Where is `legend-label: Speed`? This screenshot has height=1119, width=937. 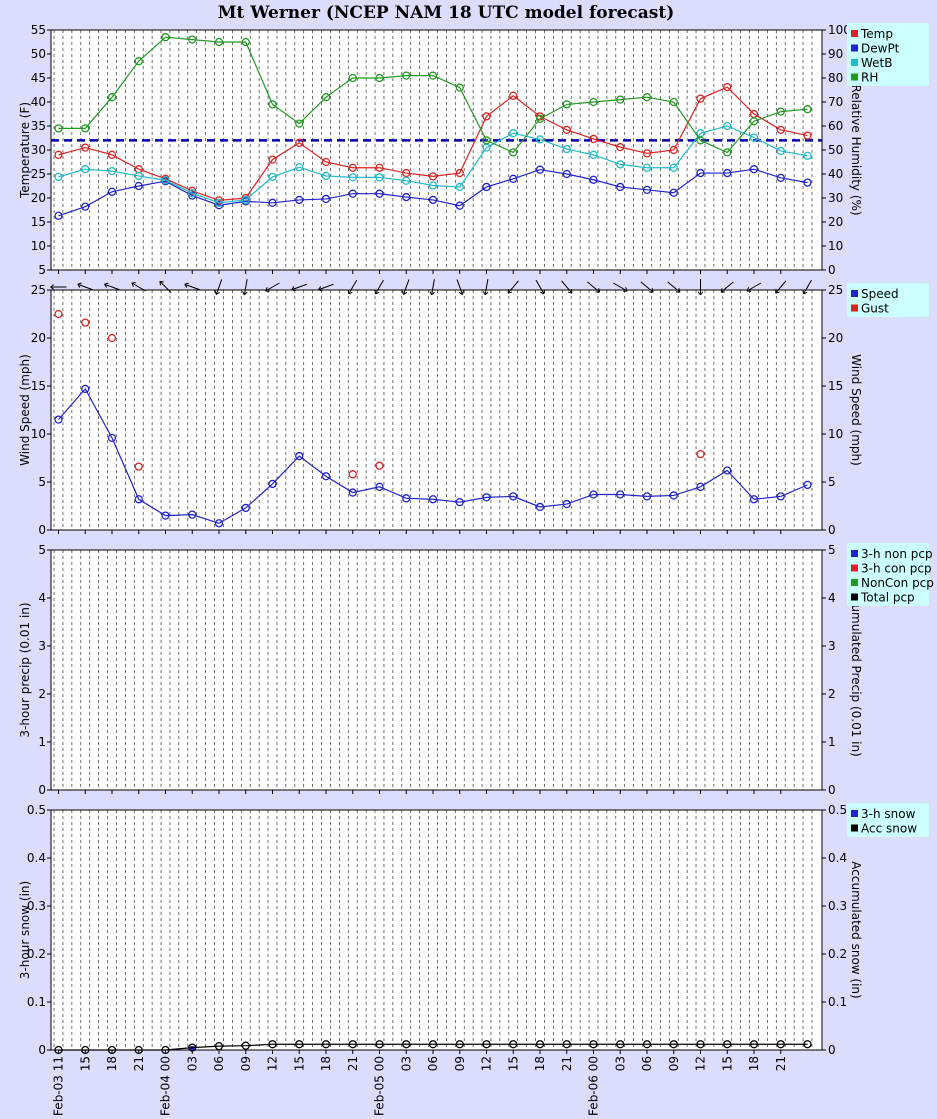
legend-label: Speed is located at coordinates (880, 294).